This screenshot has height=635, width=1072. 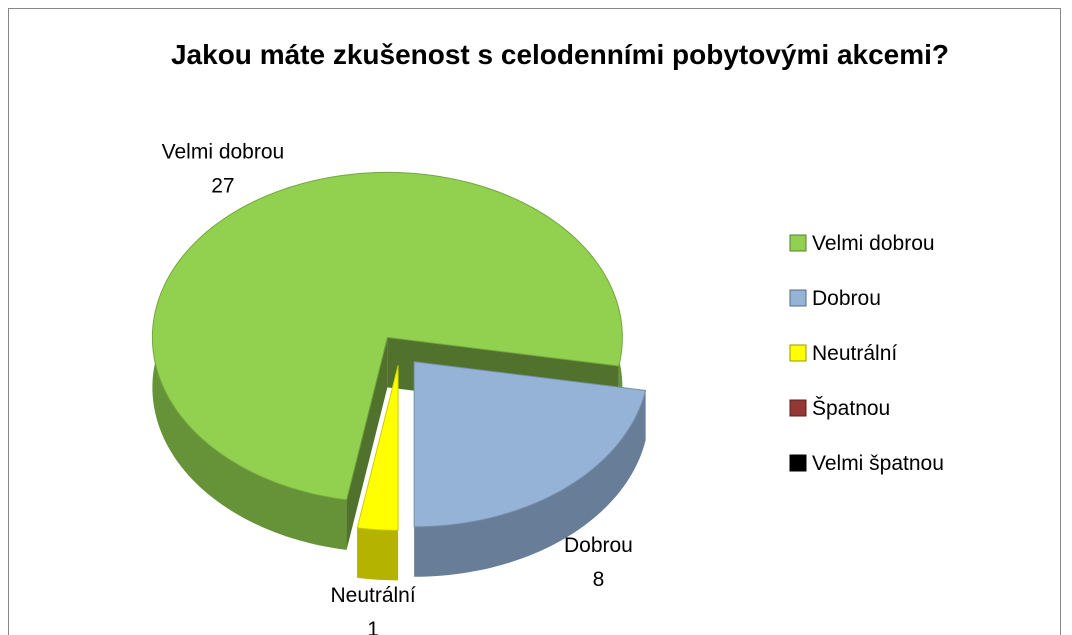 I want to click on data-label-name: Dobrou, so click(x=598, y=545).